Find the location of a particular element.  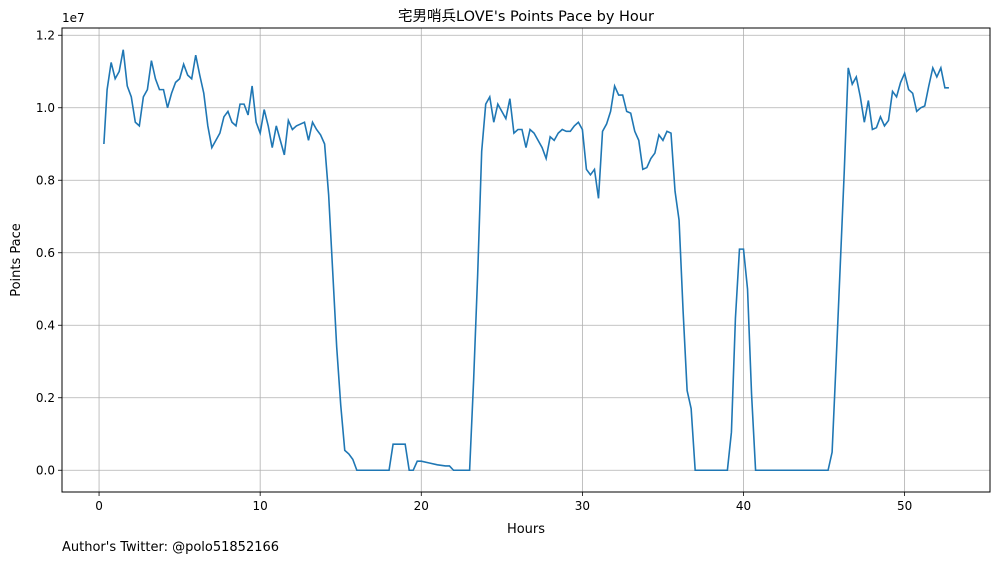

x-tick-label: 40 is located at coordinates (743, 506).